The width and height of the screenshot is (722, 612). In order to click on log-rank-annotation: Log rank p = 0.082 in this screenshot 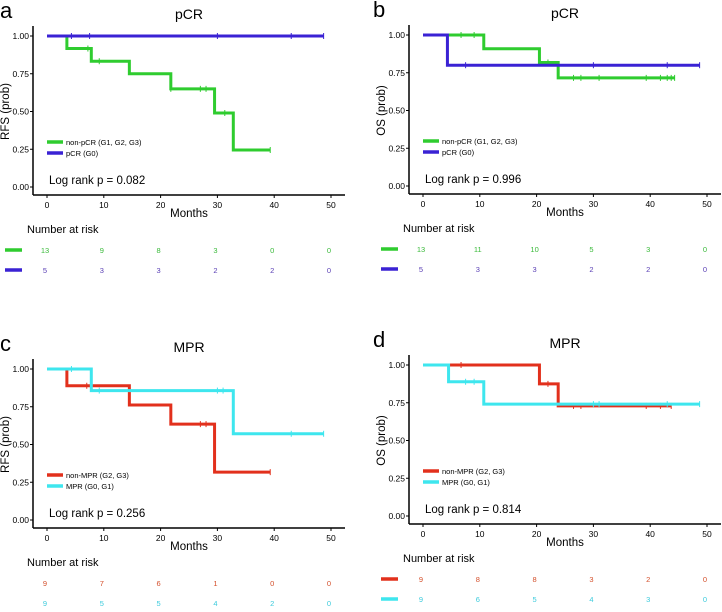, I will do `click(97, 181)`.